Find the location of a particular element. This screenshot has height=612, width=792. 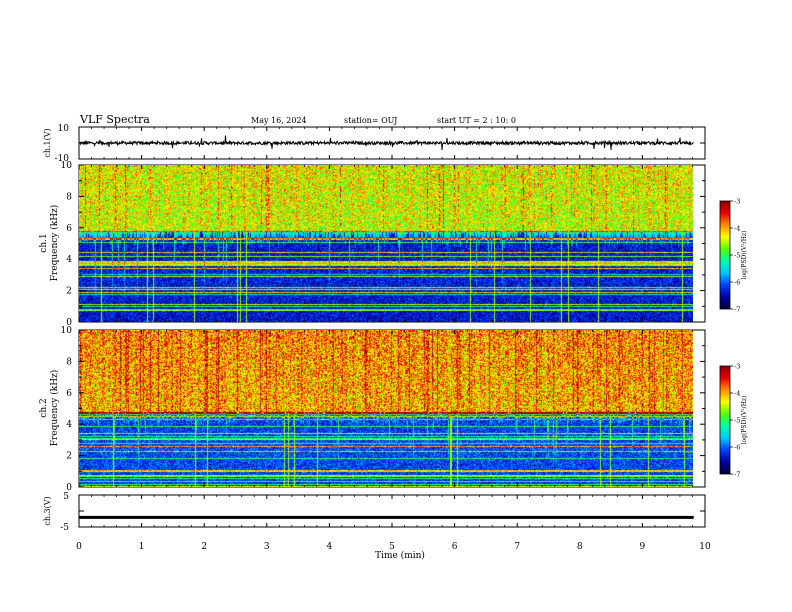

ch3-ytick-bottom: -5 is located at coordinates (64, 528).